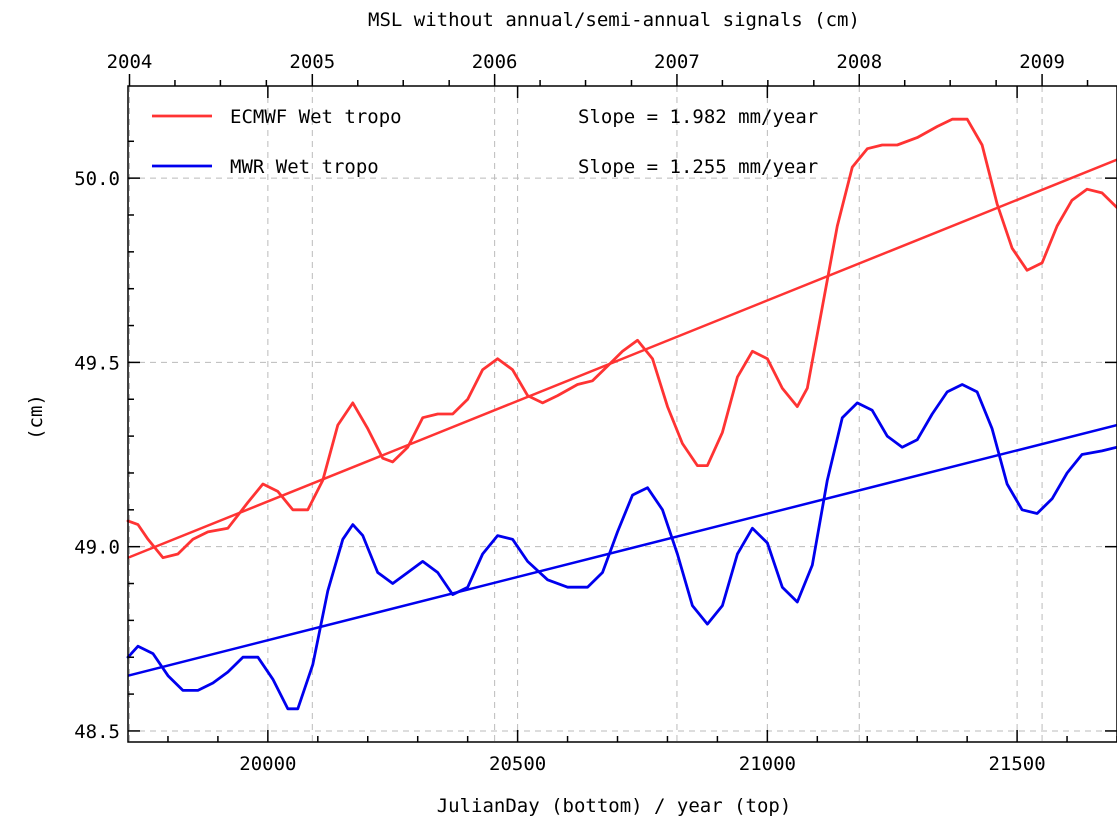  What do you see at coordinates (97, 179) in the screenshot?
I see `y-tick-label: 50.0` at bounding box center [97, 179].